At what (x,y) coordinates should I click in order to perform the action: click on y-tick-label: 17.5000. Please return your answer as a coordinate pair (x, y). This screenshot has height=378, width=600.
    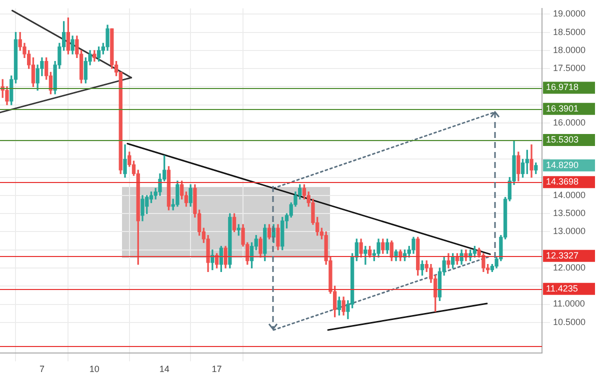
    Looking at the image, I should click on (569, 68).